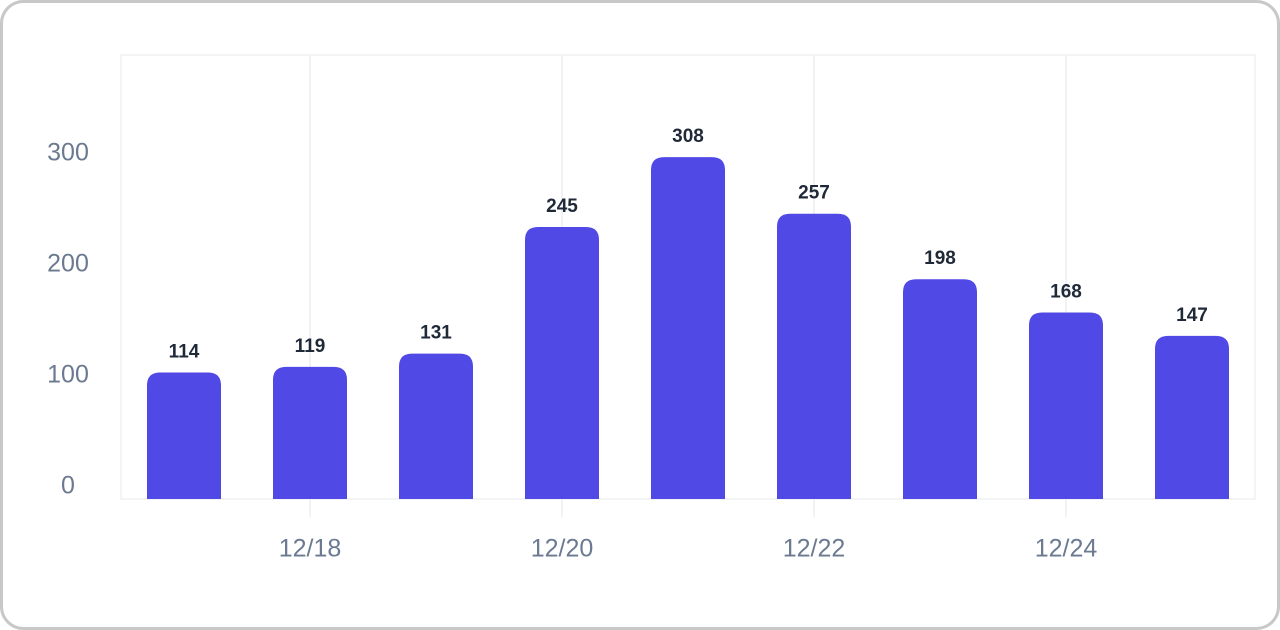  Describe the element at coordinates (1192, 315) in the screenshot. I see `value-label: 147` at that location.